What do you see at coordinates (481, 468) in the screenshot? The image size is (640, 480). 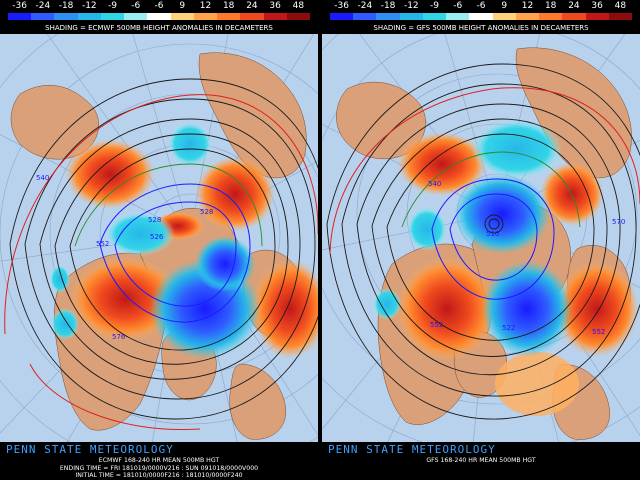 I see `run-info: GFS 168-240 HR MEAN 500MB HGT` at bounding box center [481, 468].